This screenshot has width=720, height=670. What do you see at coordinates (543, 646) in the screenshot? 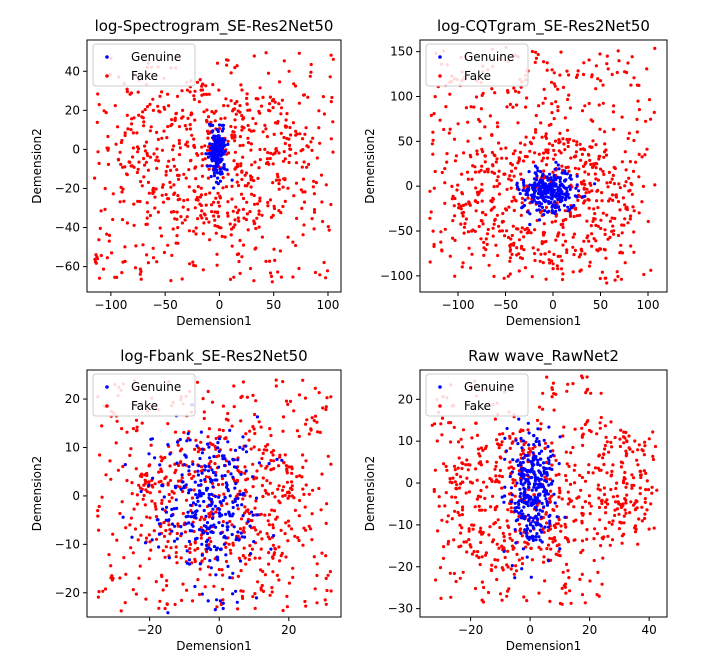
I see `x-axis-label: Demension1` at bounding box center [543, 646].